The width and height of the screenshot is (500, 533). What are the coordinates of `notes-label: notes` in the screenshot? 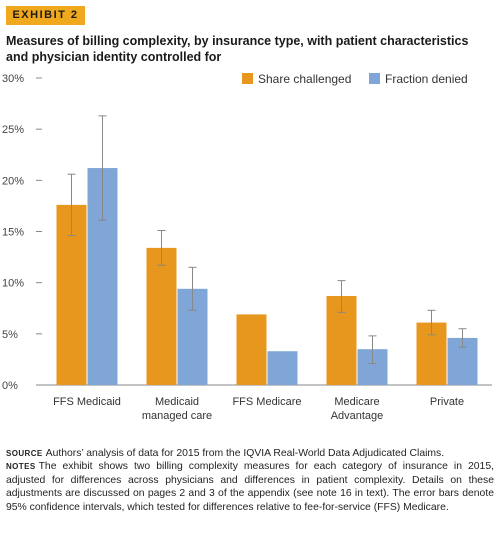 It's located at (21, 466).